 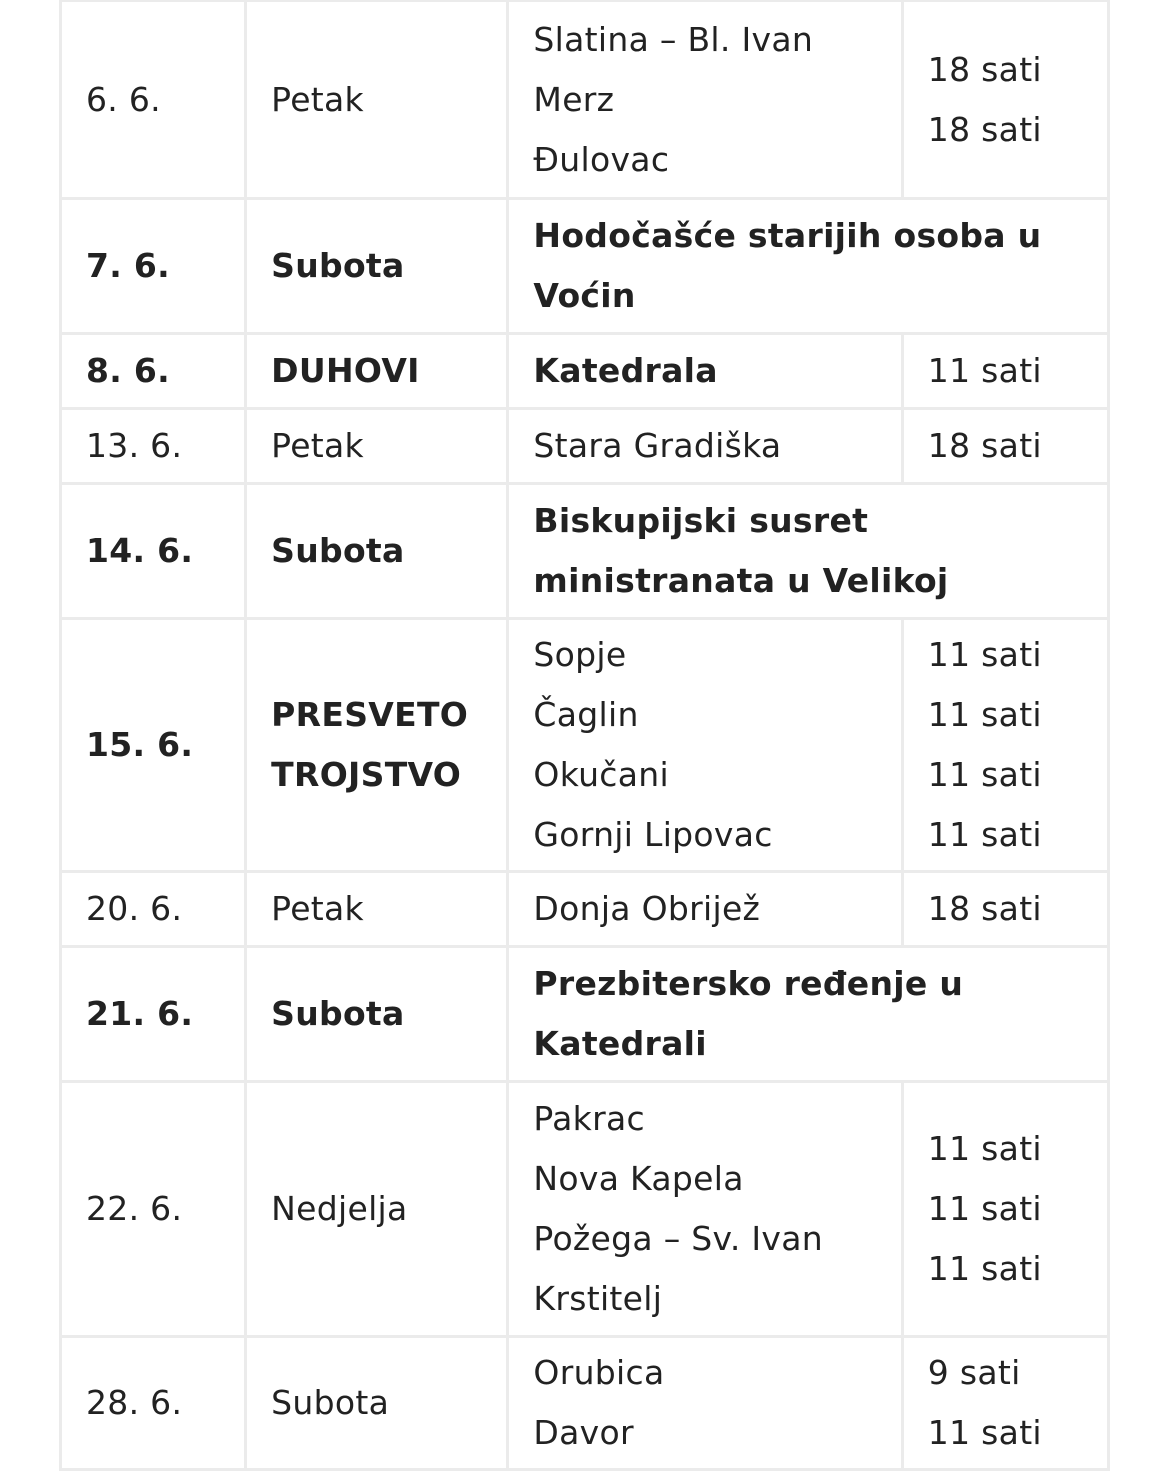 What do you see at coordinates (153, 446) in the screenshot?
I see `date-cell: 13. 6.` at bounding box center [153, 446].